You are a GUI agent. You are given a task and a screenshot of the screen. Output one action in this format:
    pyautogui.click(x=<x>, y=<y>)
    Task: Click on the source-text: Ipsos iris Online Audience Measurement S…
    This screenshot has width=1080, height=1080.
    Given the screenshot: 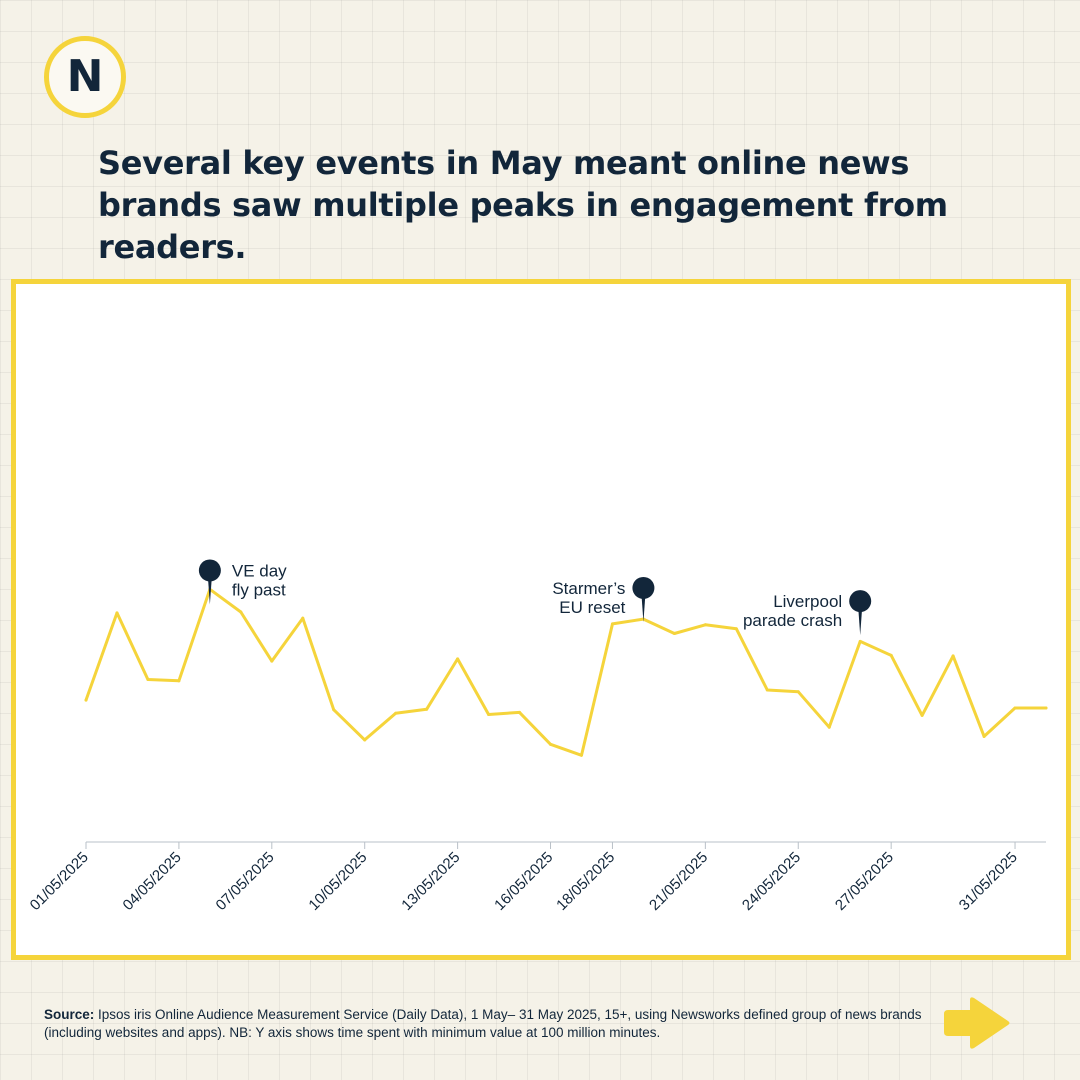 What is the action you would take?
    pyautogui.click(x=483, y=1023)
    